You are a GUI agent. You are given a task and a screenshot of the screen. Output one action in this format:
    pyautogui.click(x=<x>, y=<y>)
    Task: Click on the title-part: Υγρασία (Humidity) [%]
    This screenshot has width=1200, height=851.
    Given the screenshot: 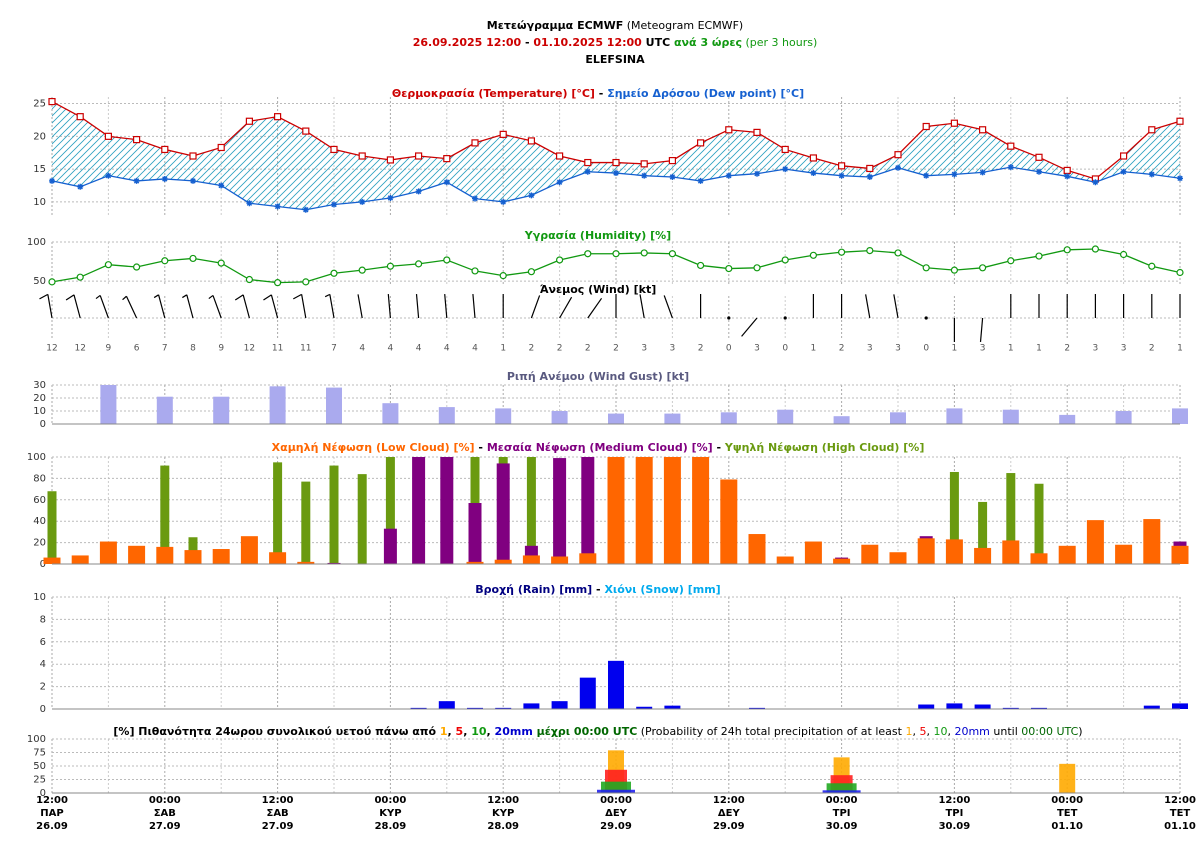 What is the action you would take?
    pyautogui.click(x=597, y=235)
    